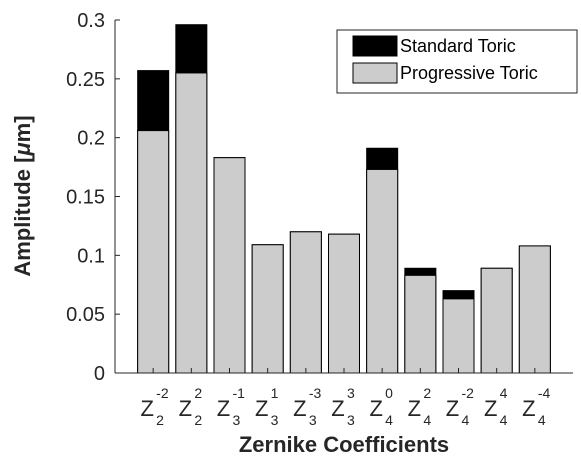 The height and width of the screenshot is (460, 581). I want to click on y-tick-label: 0.05, so click(85, 315).